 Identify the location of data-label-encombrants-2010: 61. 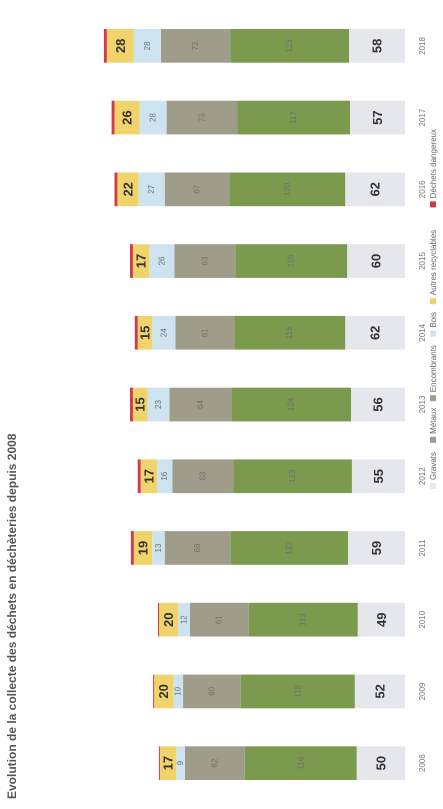
(219, 619).